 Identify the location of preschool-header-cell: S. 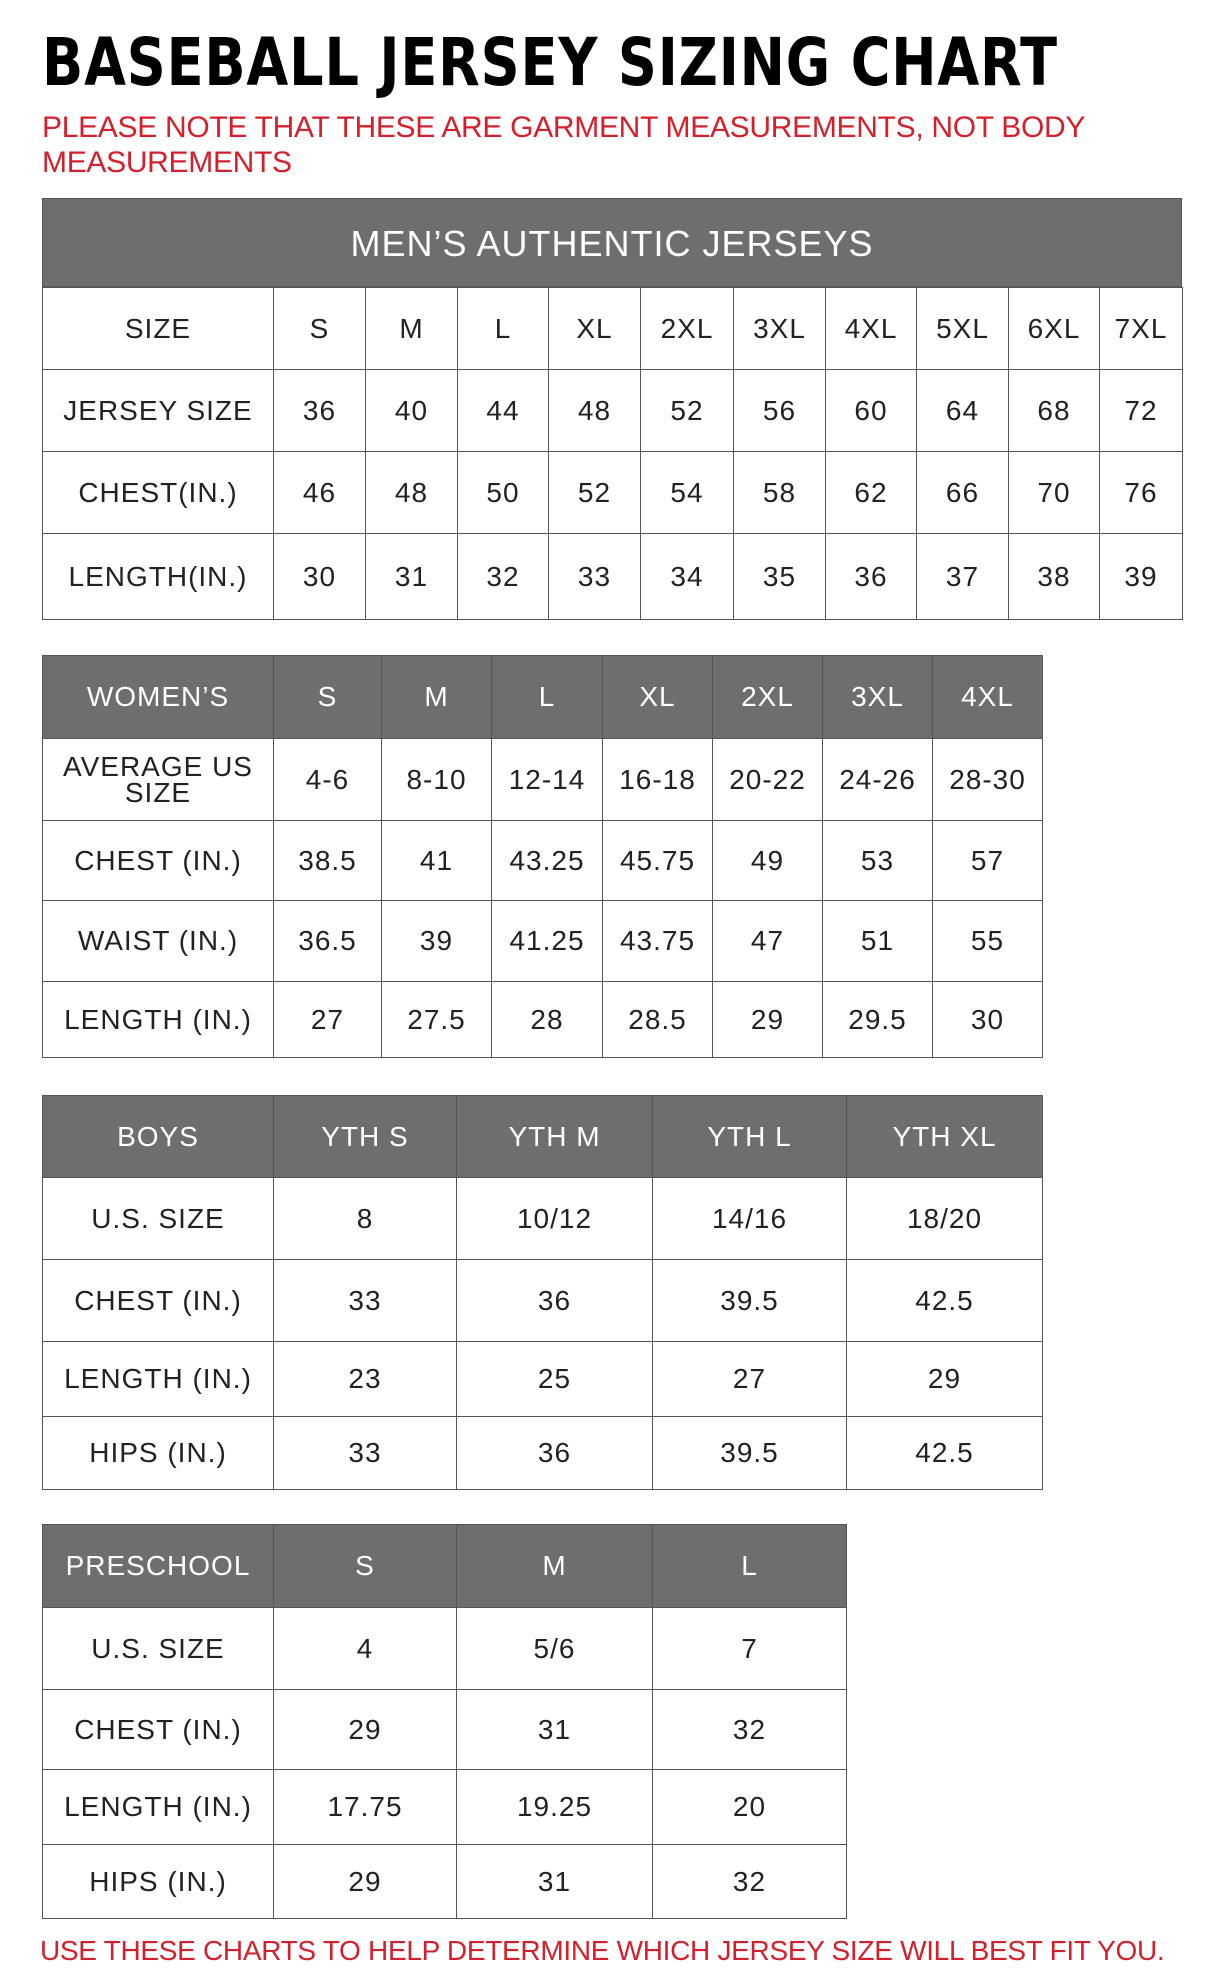
(365, 1566).